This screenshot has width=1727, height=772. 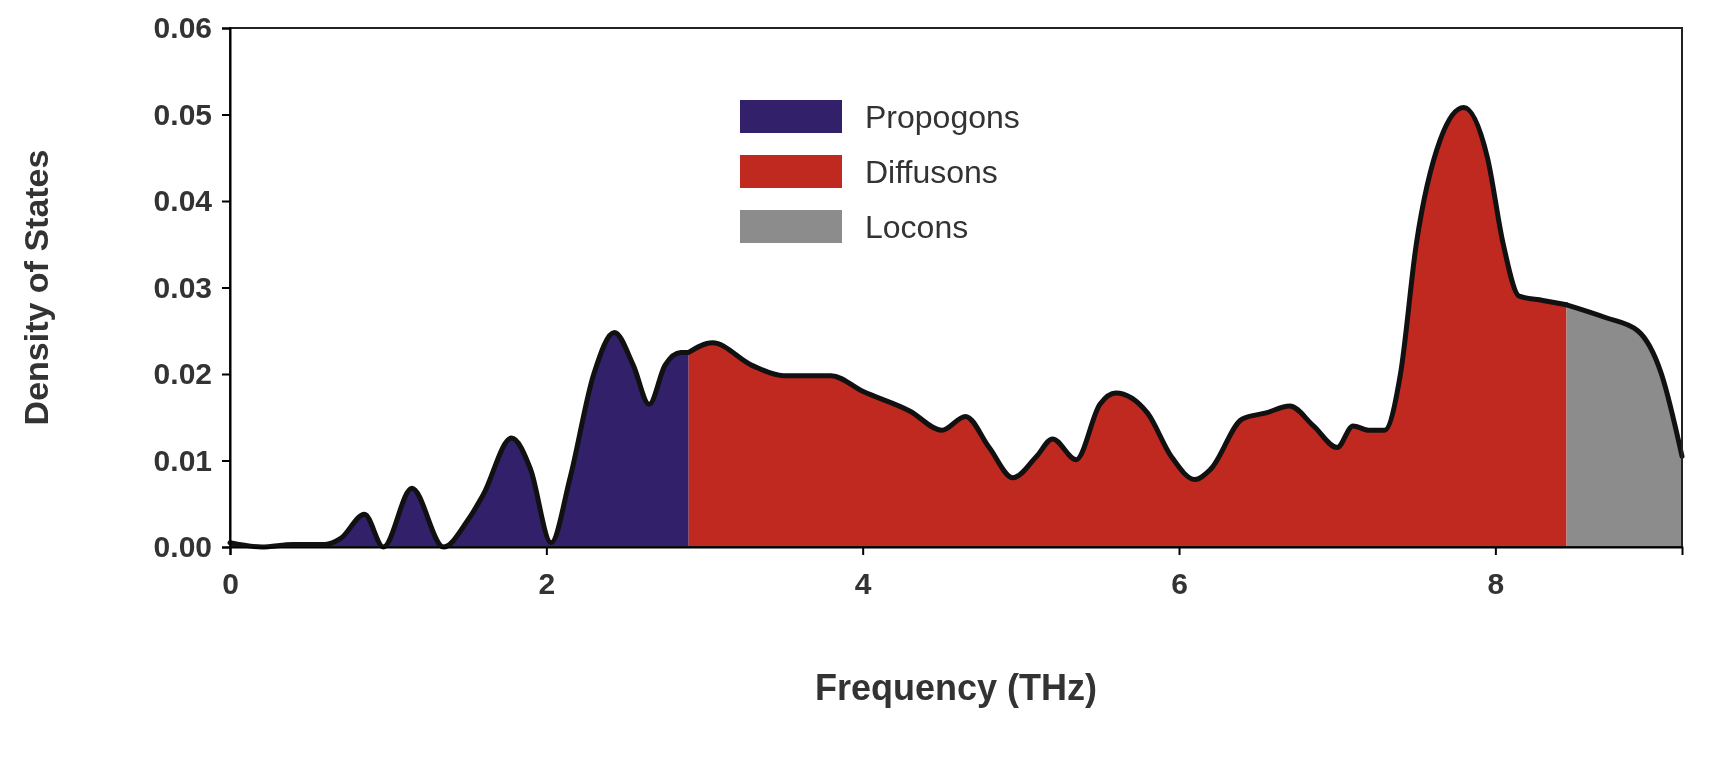 What do you see at coordinates (956, 687) in the screenshot?
I see `x-axis-title: Frequency (THz)` at bounding box center [956, 687].